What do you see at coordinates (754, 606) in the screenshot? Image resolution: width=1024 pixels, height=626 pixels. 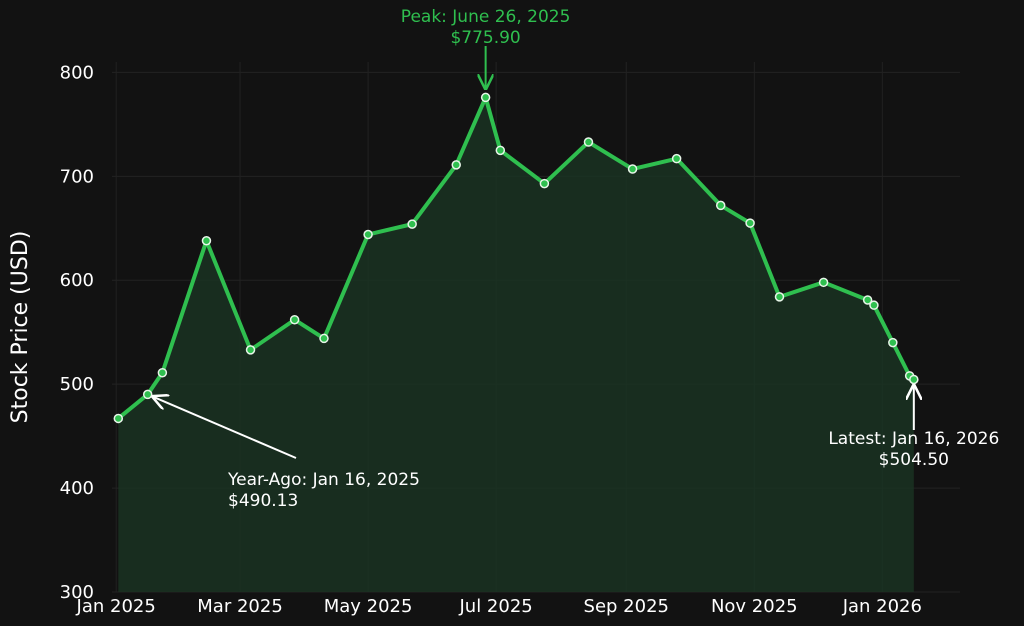 I see `x-tick-label: Nov 2025` at bounding box center [754, 606].